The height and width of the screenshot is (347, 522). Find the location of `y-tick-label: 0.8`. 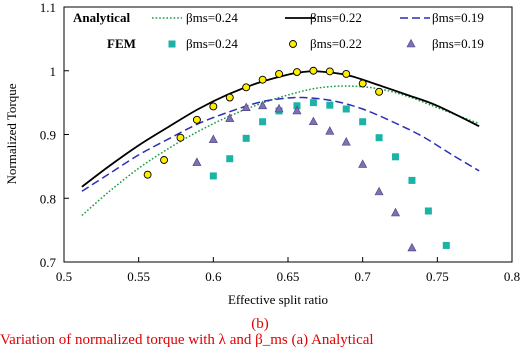

y-tick-label: 0.8 is located at coordinates (48, 198).